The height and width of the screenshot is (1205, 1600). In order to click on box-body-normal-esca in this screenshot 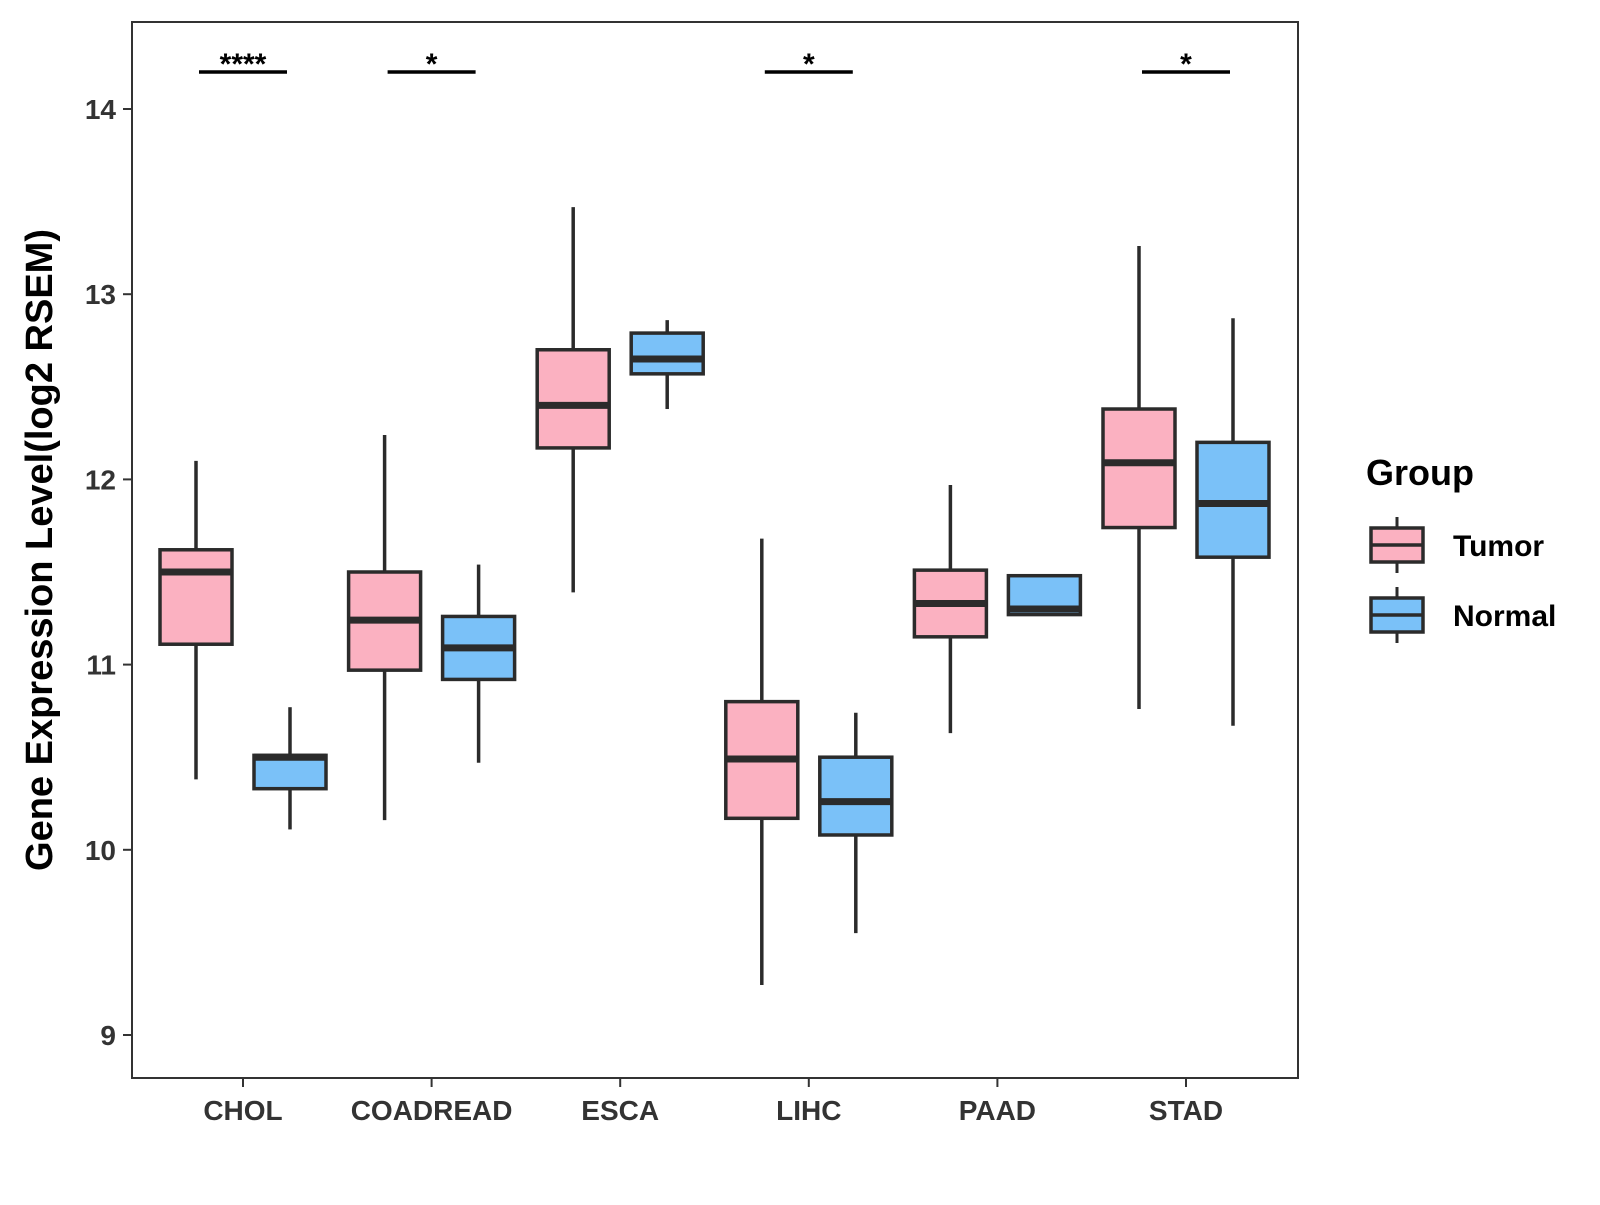, I will do `click(667, 353)`.